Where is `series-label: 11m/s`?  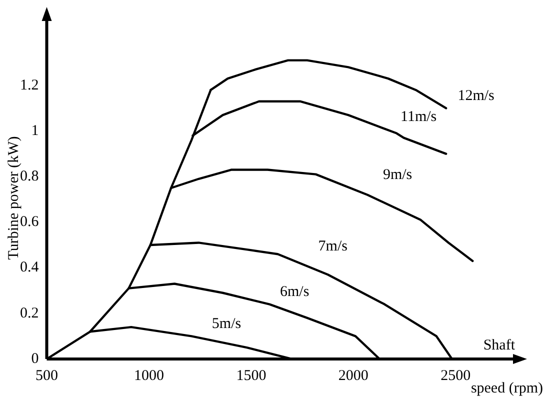 series-label: 11m/s is located at coordinates (418, 117).